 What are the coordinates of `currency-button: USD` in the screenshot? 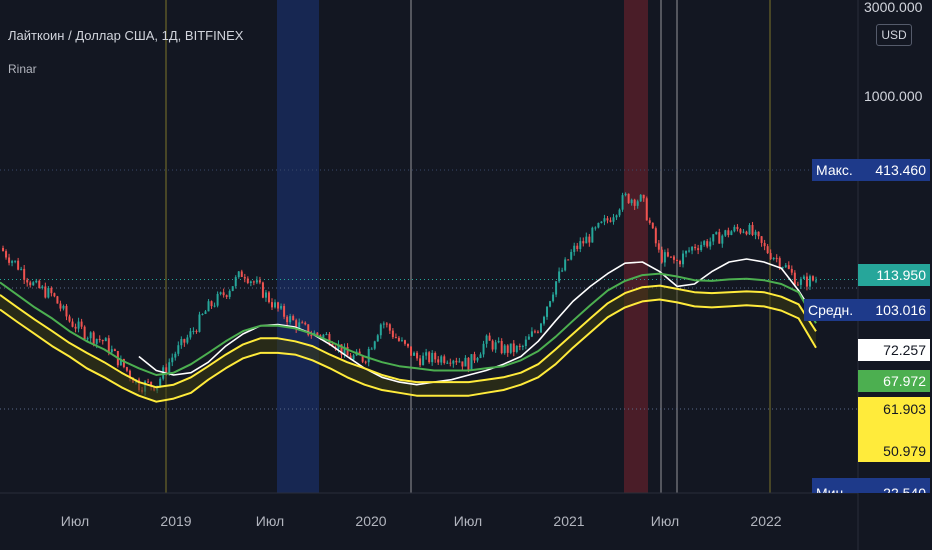 It's located at (894, 35).